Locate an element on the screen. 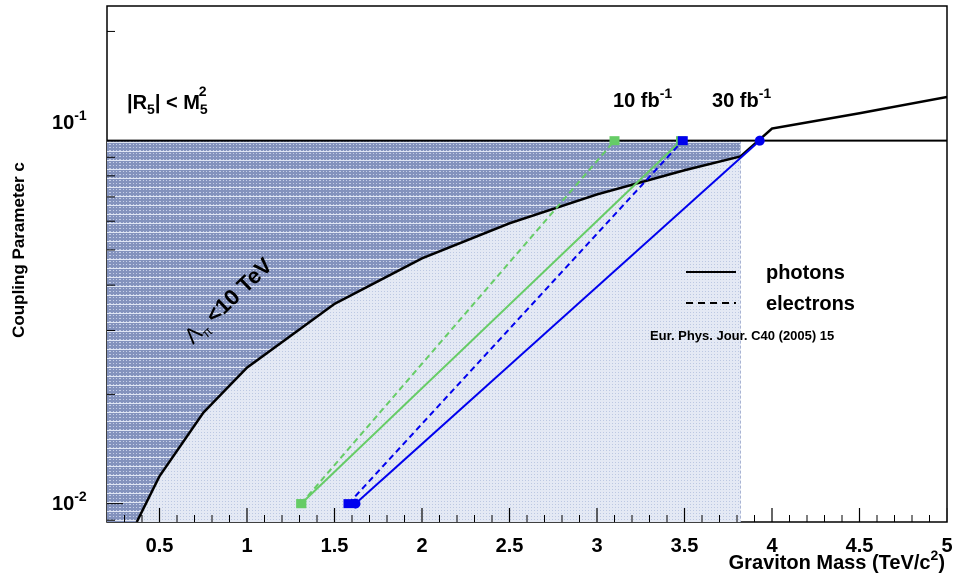 This screenshot has height=582, width=961. x-tick-label: 2 is located at coordinates (421, 546).